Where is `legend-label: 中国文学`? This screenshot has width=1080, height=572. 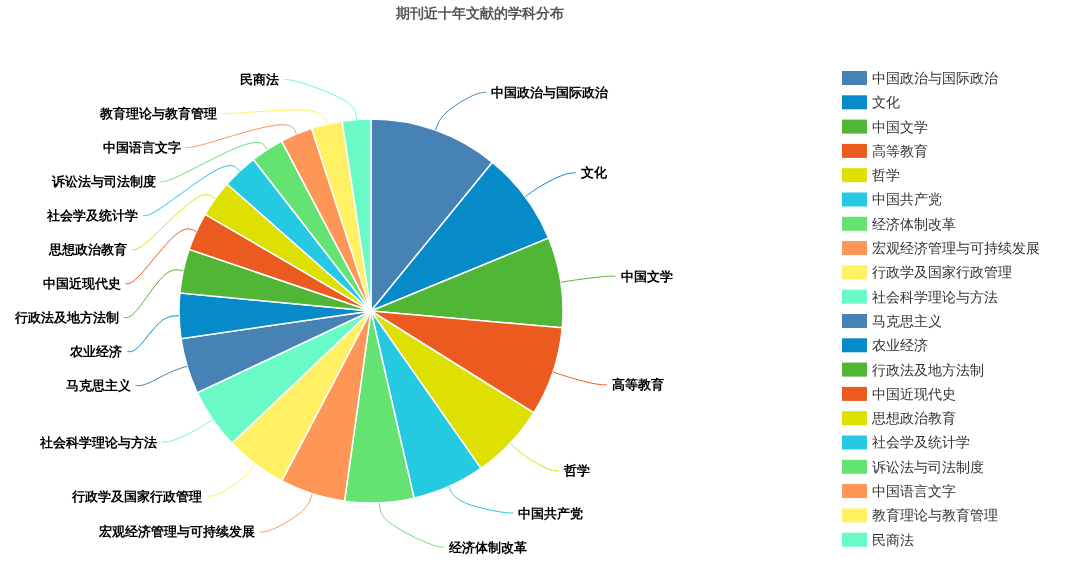 legend-label: 中国文学 is located at coordinates (900, 126).